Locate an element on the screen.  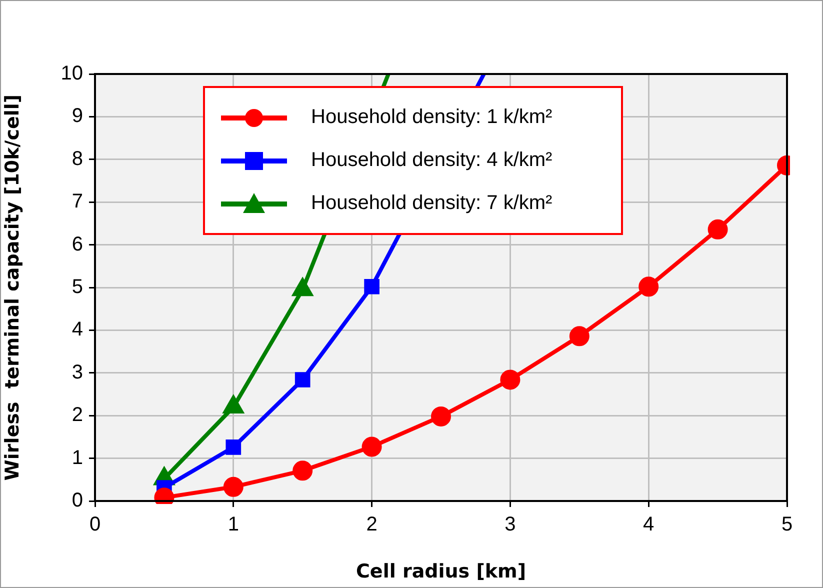
y-tick-label: 8 is located at coordinates (77, 159).